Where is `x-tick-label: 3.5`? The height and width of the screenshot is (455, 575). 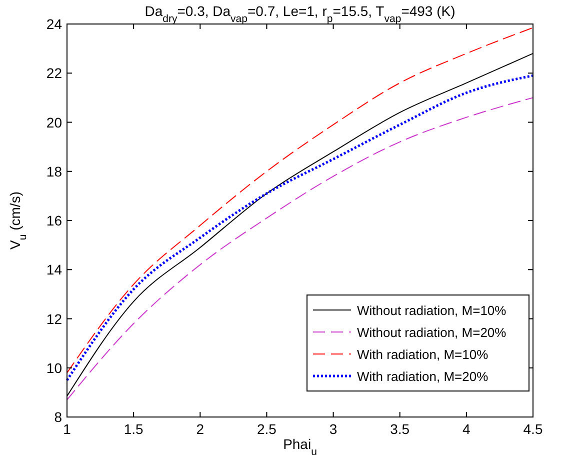
x-tick-label: 3.5 is located at coordinates (400, 429).